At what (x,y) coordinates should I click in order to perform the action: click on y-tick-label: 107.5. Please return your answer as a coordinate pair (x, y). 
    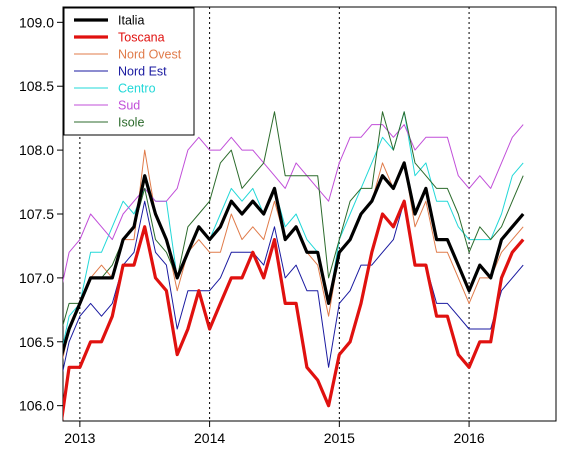
    Looking at the image, I should click on (36, 214).